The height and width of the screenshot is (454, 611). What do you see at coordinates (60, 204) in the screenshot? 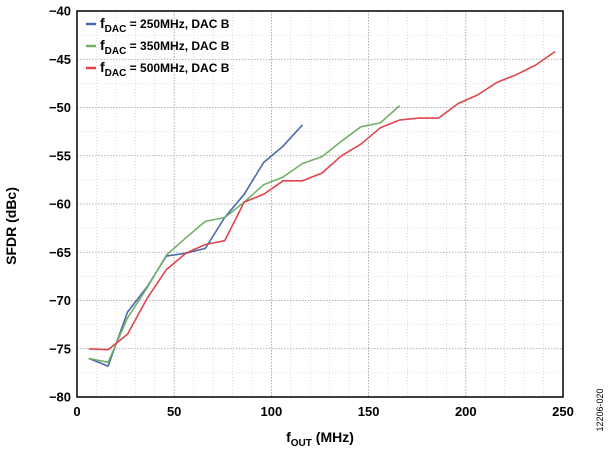
I see `y-tick-label: −60` at bounding box center [60, 204].